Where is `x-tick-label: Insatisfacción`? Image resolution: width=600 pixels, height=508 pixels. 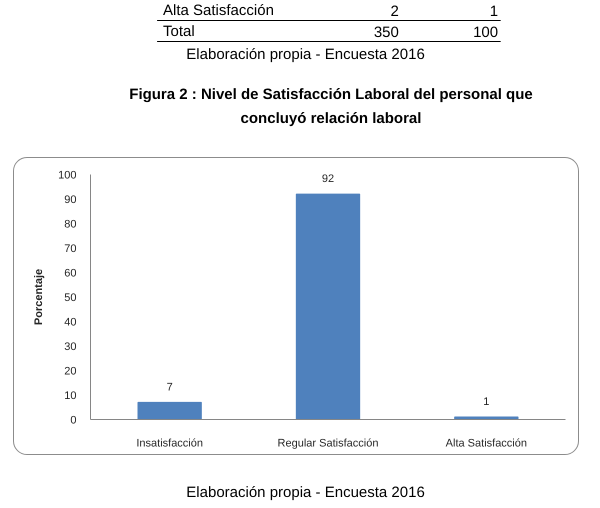 x-tick-label: Insatisfacción is located at coordinates (169, 444).